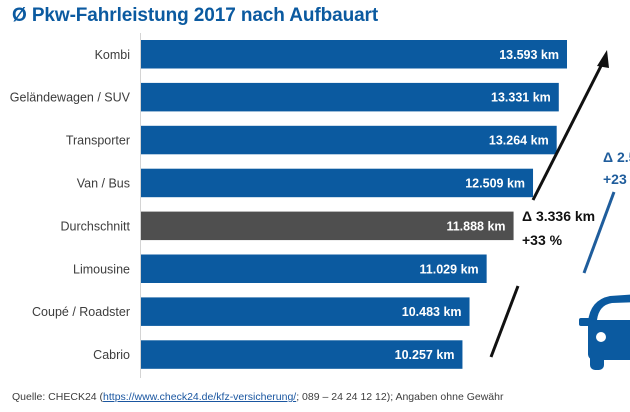 Image resolution: width=630 pixels, height=412 pixels. I want to click on annotation-delta: Δ 3.336 km, so click(558, 216).